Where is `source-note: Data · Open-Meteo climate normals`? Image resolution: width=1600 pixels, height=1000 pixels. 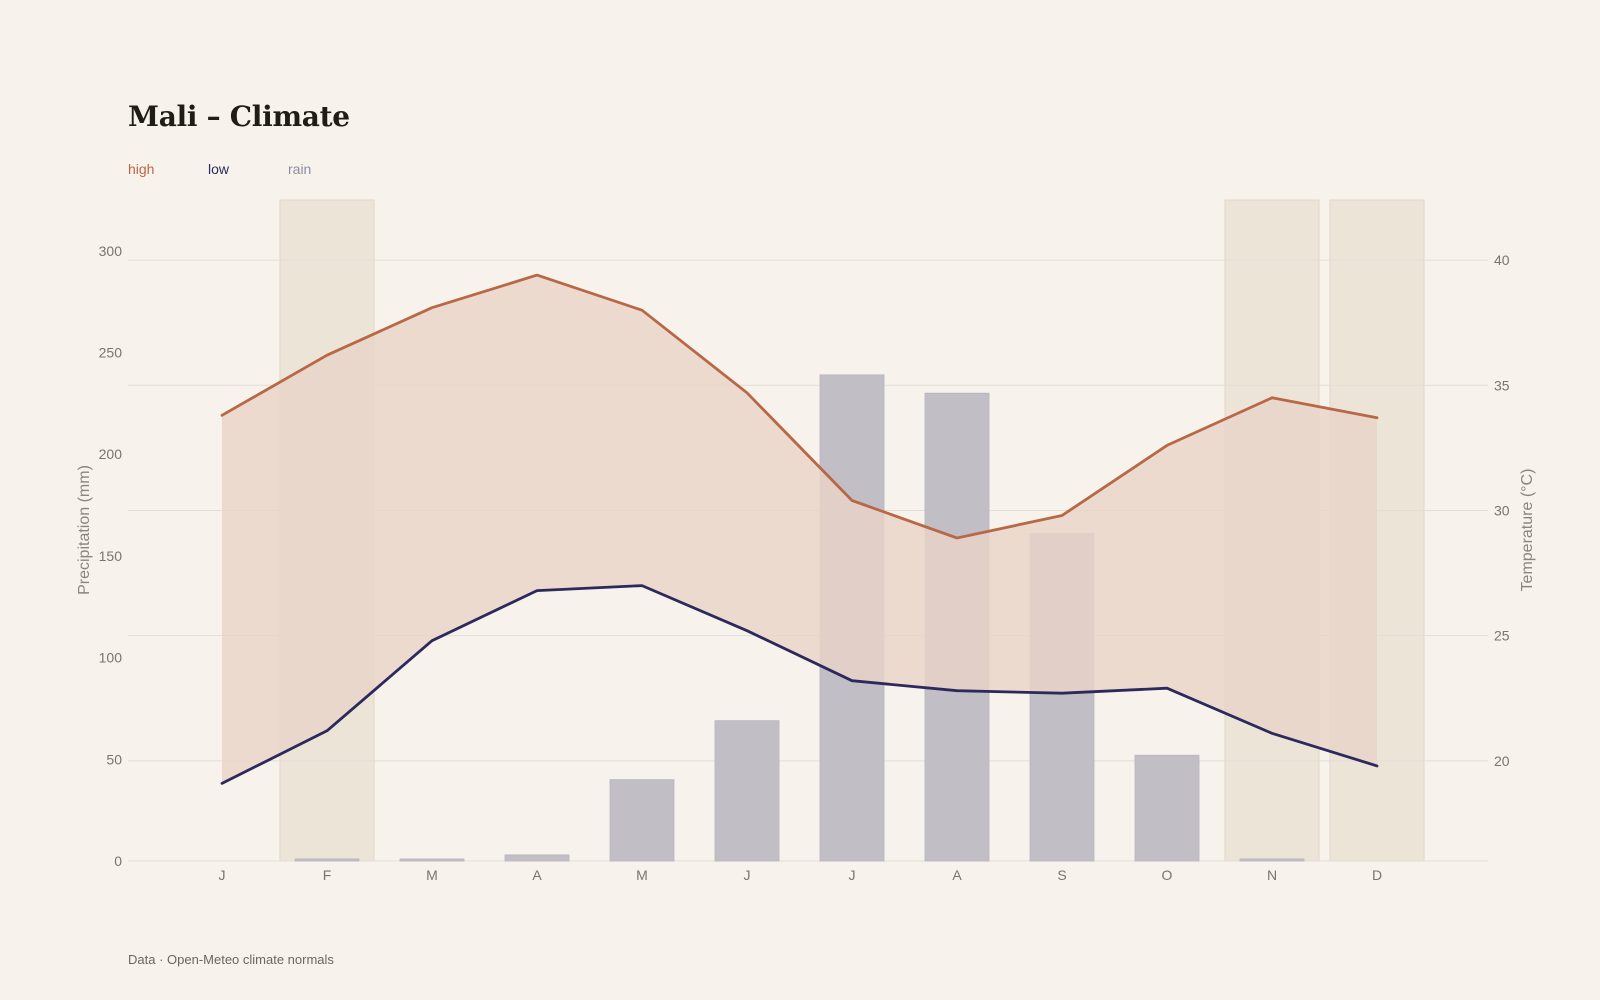 source-note: Data · Open-Meteo climate normals is located at coordinates (231, 959).